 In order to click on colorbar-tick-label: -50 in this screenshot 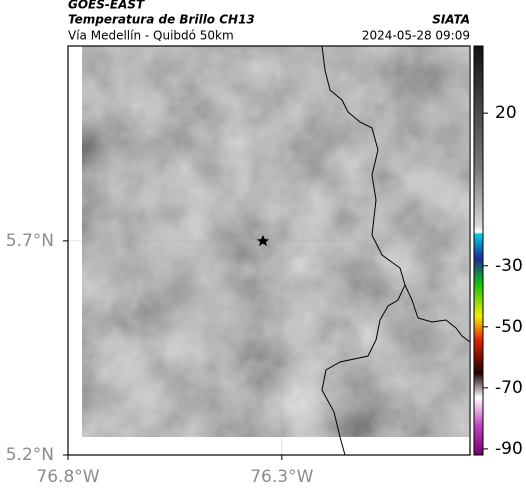, I will do `click(509, 327)`.